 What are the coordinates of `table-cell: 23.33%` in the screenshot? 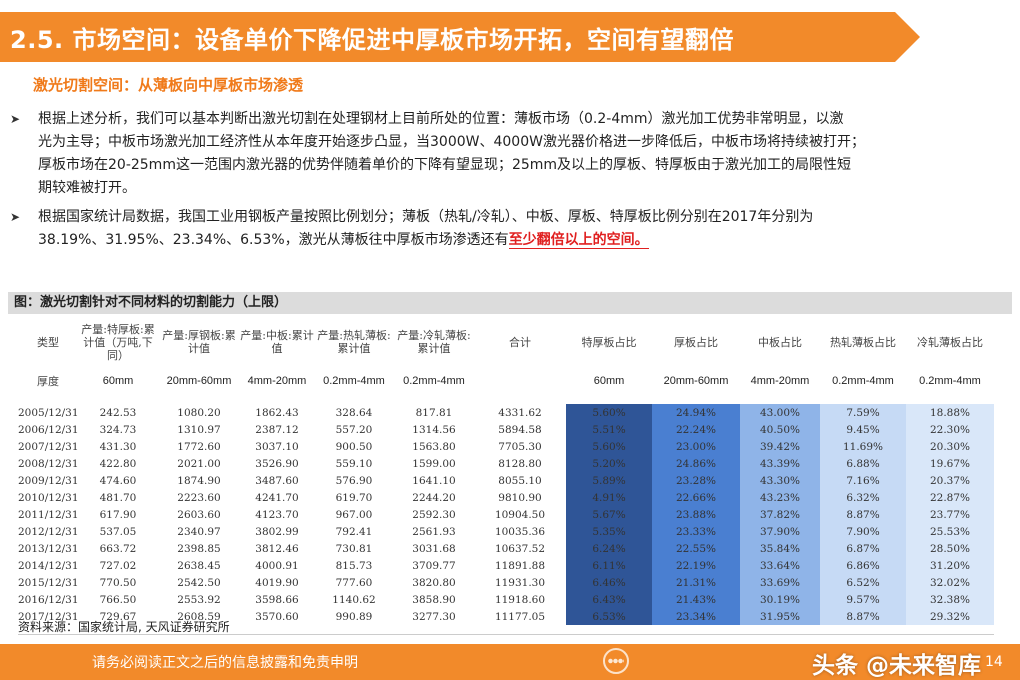 It's located at (696, 531).